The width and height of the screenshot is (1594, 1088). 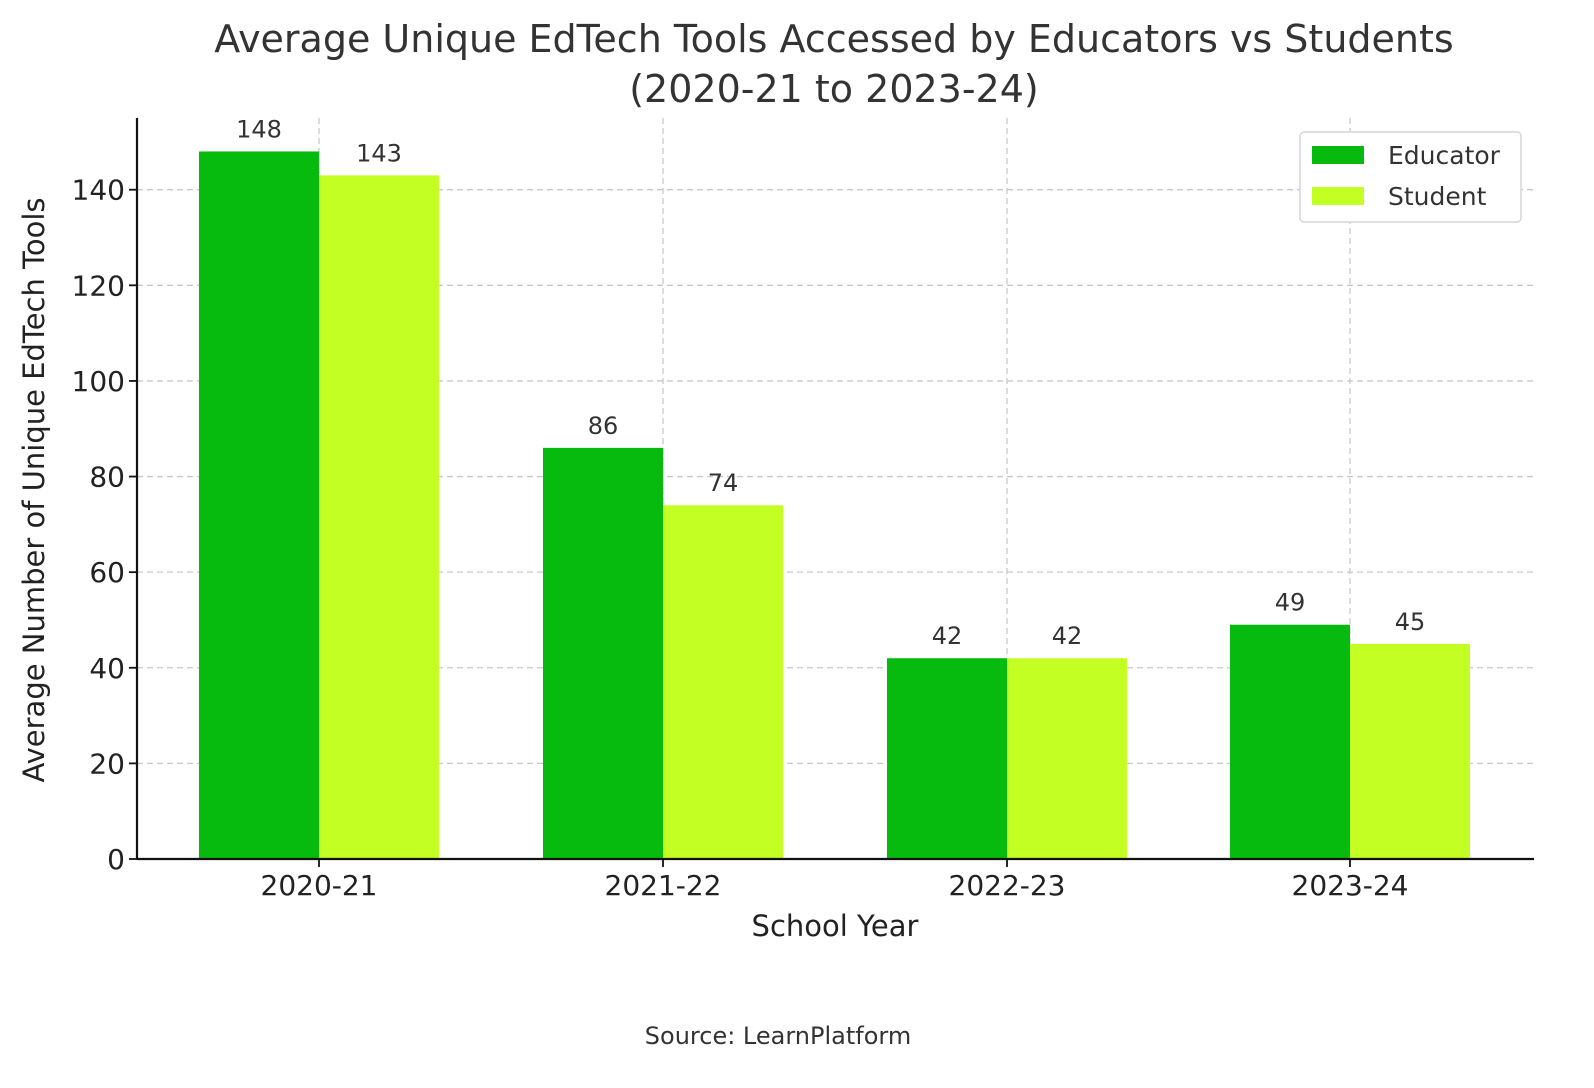 What do you see at coordinates (603, 426) in the screenshot?
I see `bar-value-label-educator: 86` at bounding box center [603, 426].